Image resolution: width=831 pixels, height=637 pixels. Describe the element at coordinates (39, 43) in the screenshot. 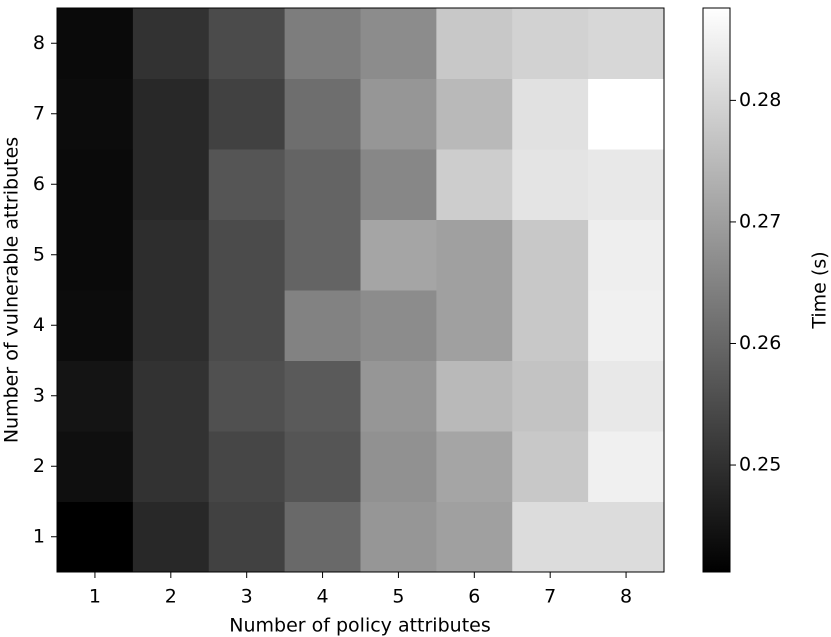

I see `y-tick-label: 8` at that location.